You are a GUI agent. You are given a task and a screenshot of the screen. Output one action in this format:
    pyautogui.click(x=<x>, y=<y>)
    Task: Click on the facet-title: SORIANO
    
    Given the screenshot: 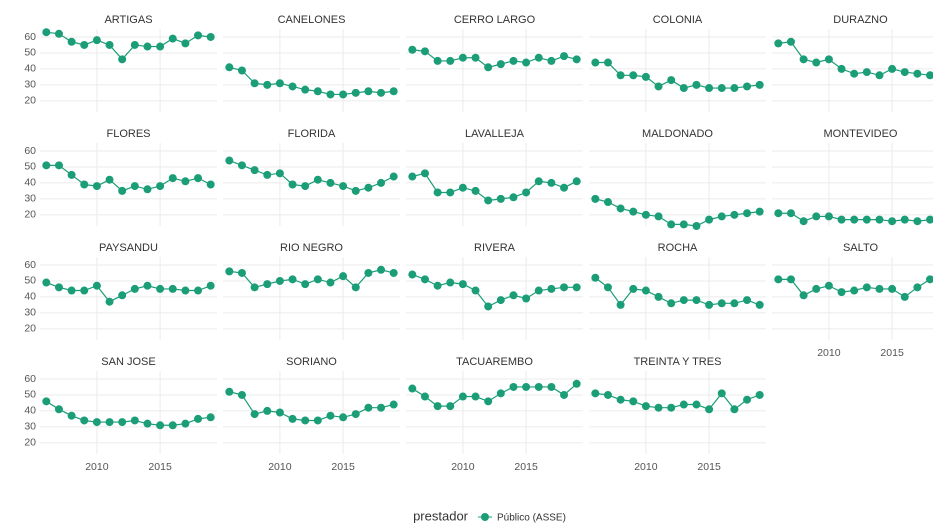 What is the action you would take?
    pyautogui.click(x=311, y=362)
    